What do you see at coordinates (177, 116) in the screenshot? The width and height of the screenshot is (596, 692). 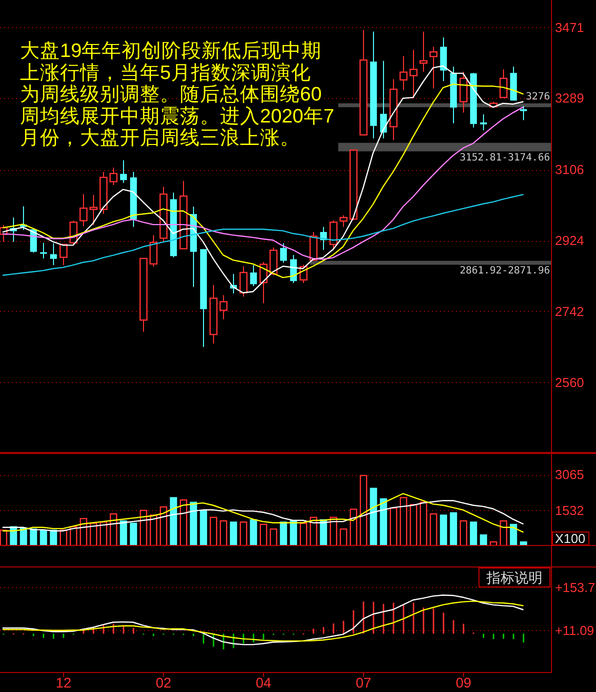 I see `annotation: 周均线展开中期震荡。进入2020年7` at bounding box center [177, 116].